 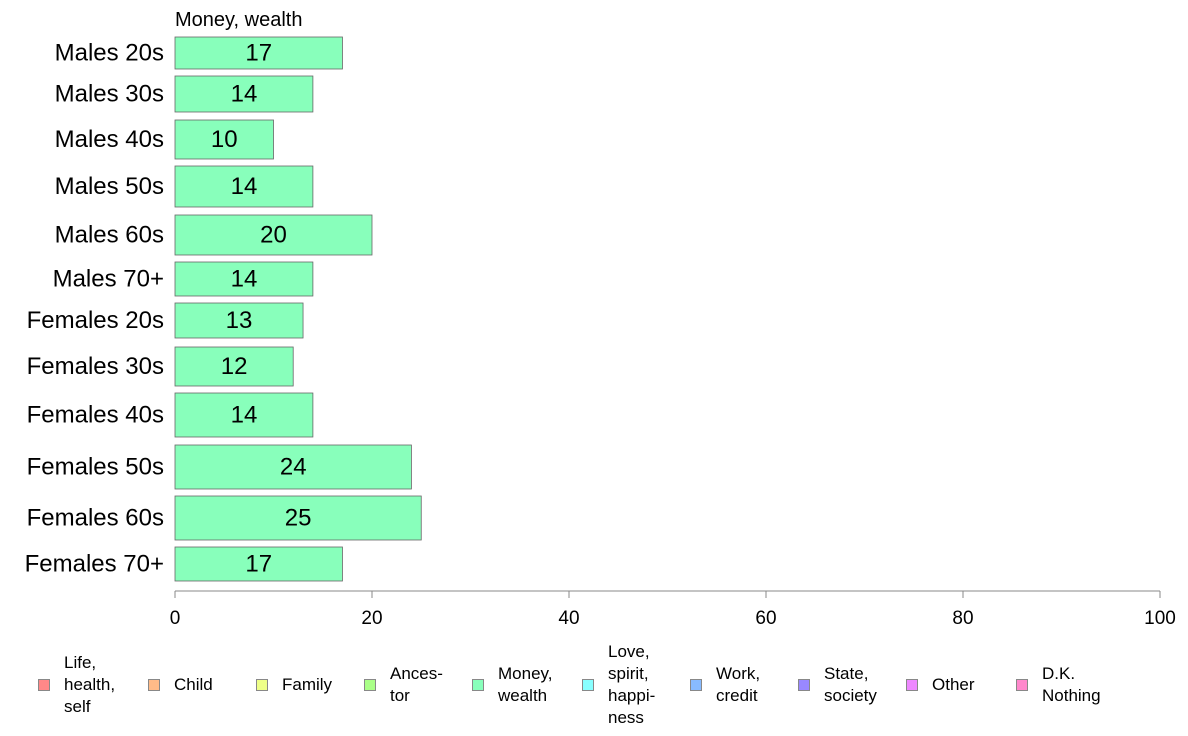 I want to click on x-tick-label: 60, so click(x=765, y=618).